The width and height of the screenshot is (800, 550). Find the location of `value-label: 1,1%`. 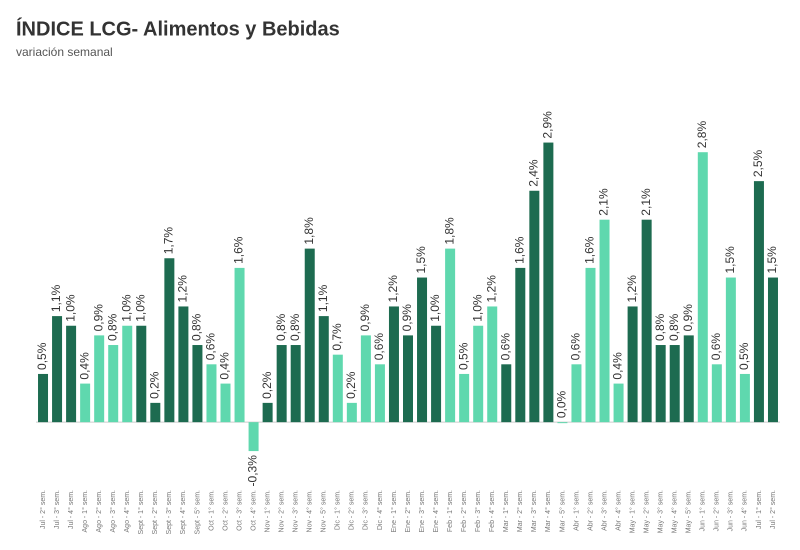

value-label: 1,1% is located at coordinates (56, 298).